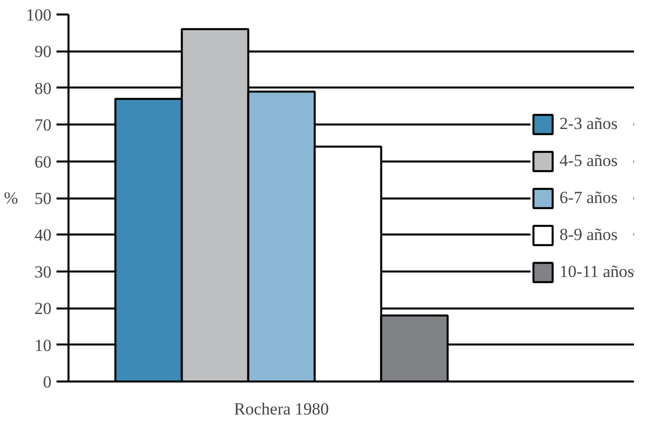  Describe the element at coordinates (43, 198) in the screenshot. I see `y-tick-label: 50` at that location.